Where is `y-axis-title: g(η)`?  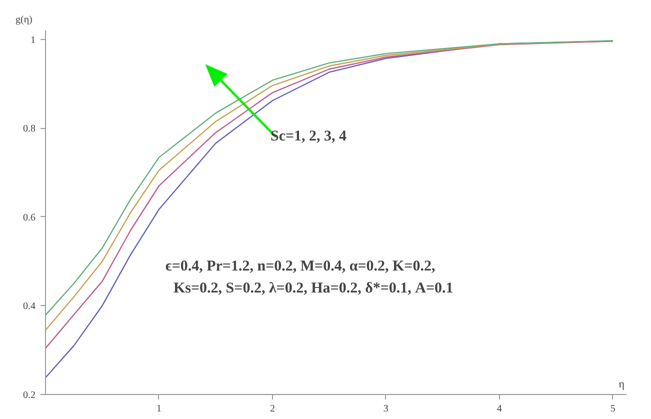
y-axis-title: g(η) is located at coordinates (24, 20).